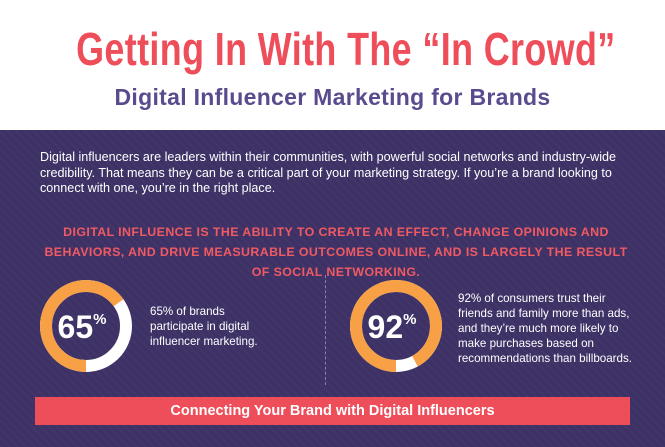 This screenshot has width=665, height=447. I want to click on donut: 65%, so click(86, 326).